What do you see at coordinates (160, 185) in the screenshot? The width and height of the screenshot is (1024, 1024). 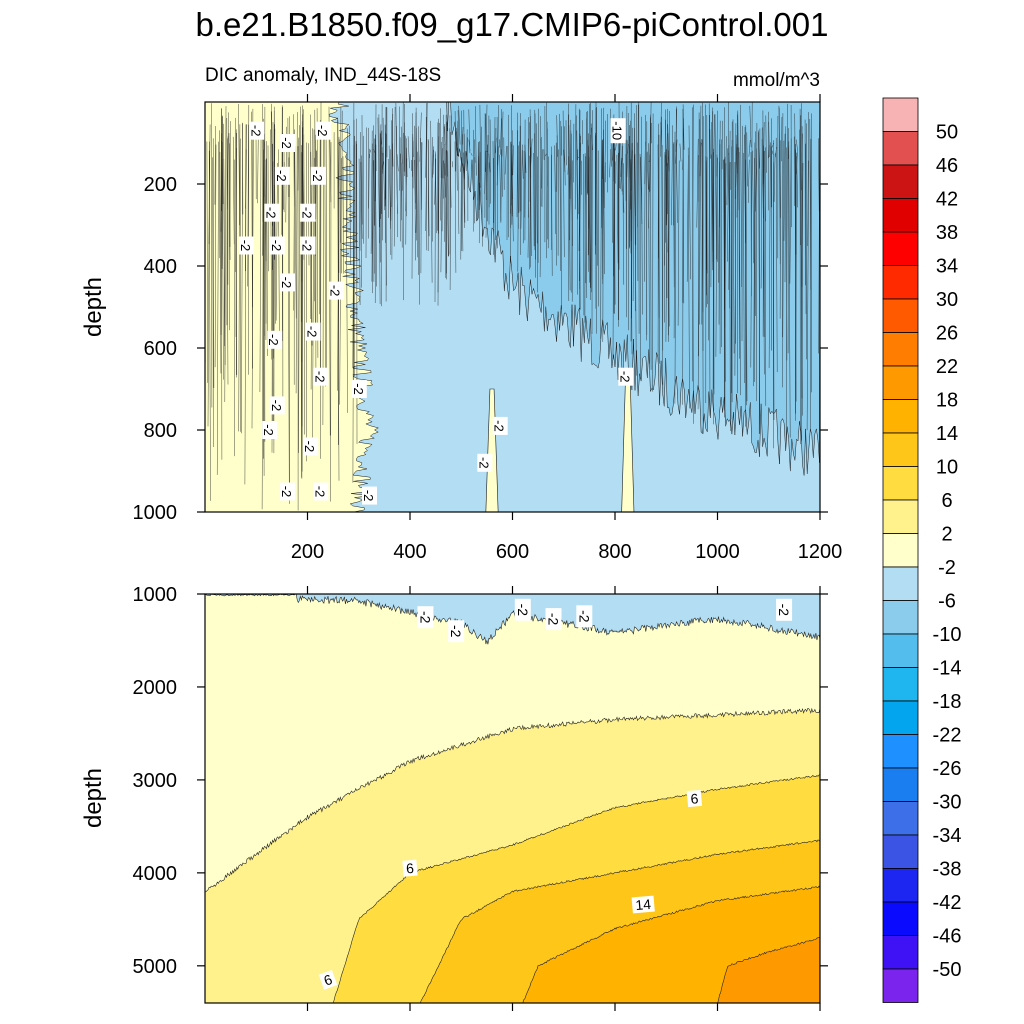 I see `y-tick-label: 200` at bounding box center [160, 185].